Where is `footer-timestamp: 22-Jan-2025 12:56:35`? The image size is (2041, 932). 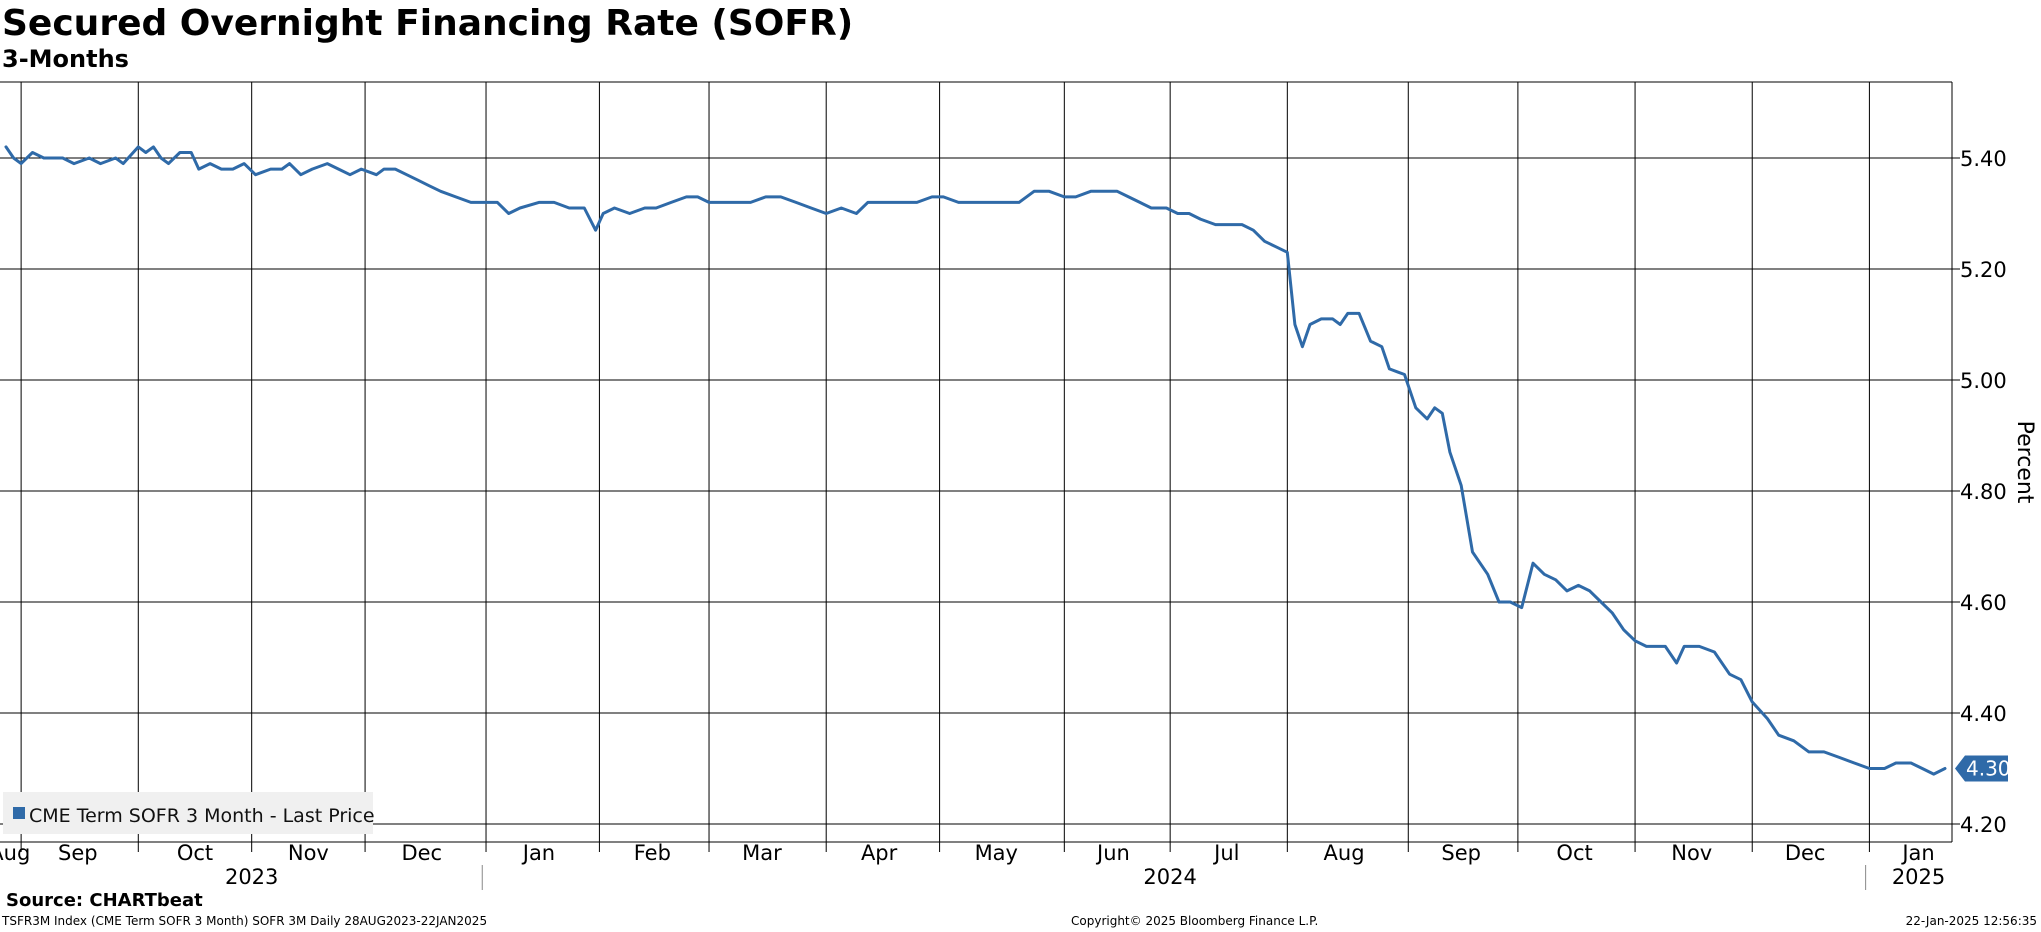 footer-timestamp: 22-Jan-2025 12:56:35 is located at coordinates (1971, 921).